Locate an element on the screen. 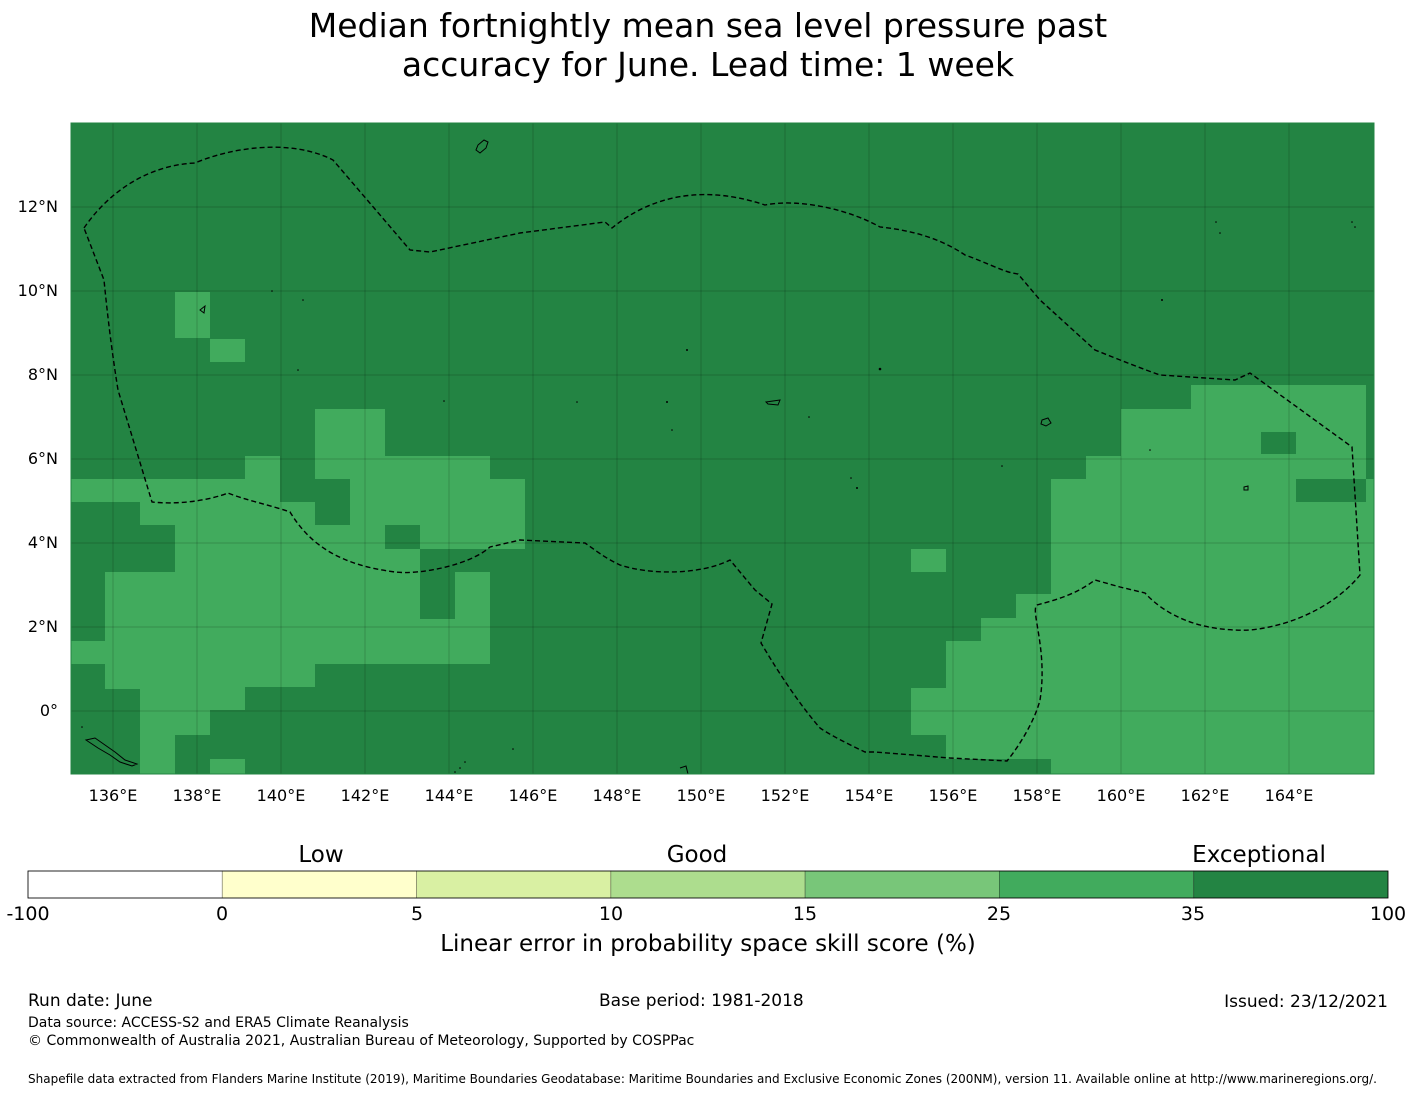 This screenshot has height=1095, width=1416. colorbar-tick: 10 is located at coordinates (611, 914).